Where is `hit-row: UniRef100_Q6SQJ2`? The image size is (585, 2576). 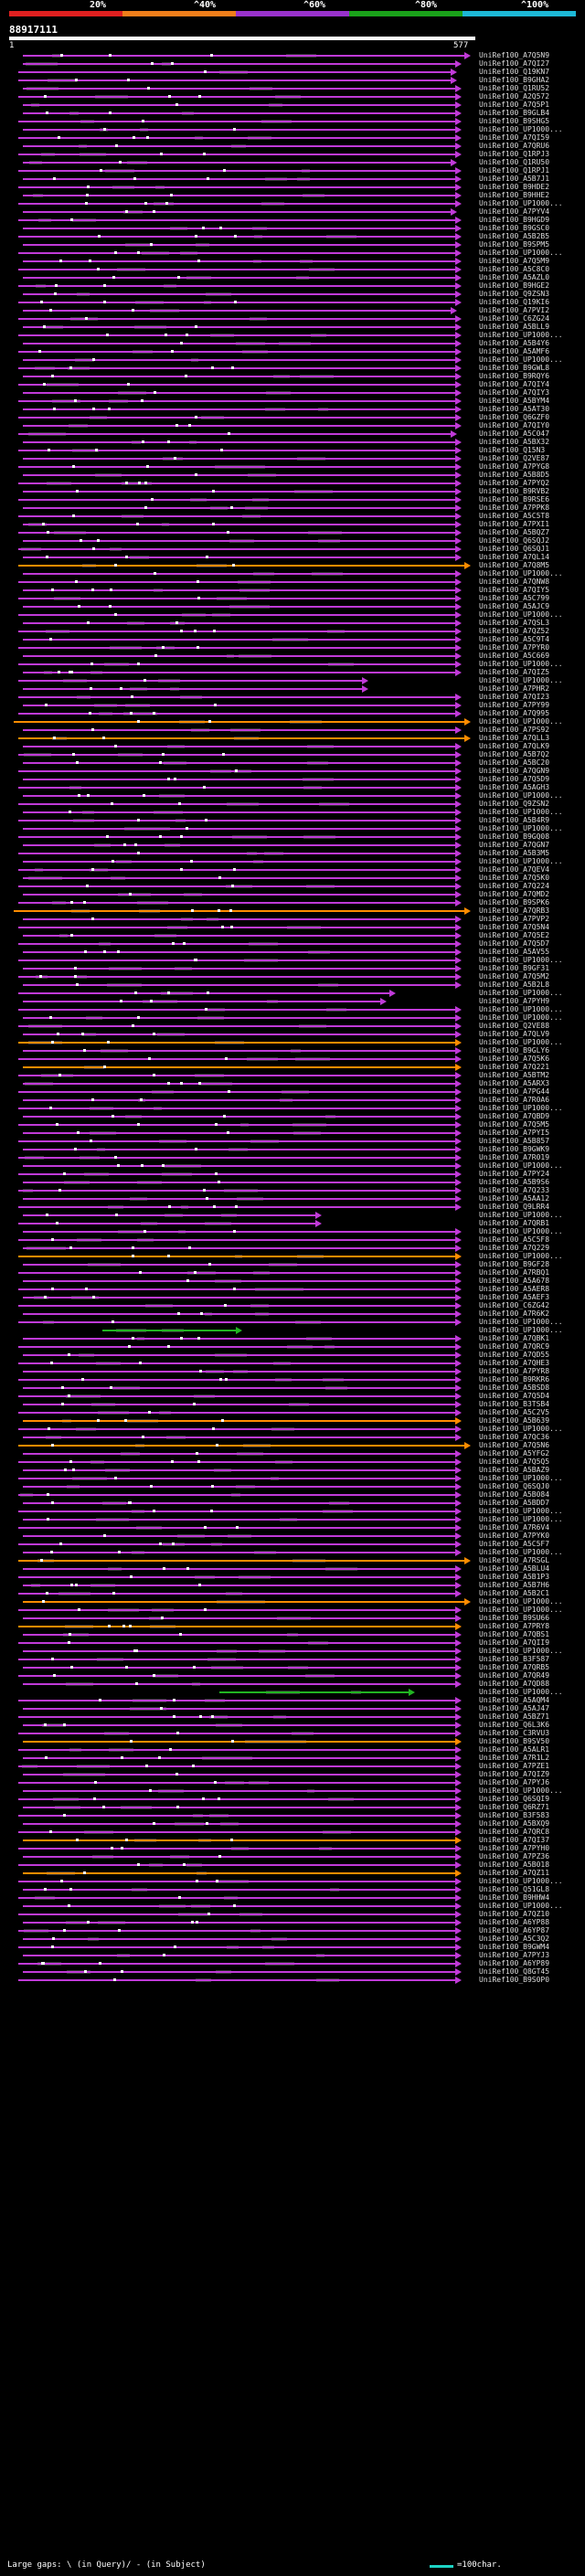 hit-row: UniRef100_Q6SQJ2 is located at coordinates (293, 540).